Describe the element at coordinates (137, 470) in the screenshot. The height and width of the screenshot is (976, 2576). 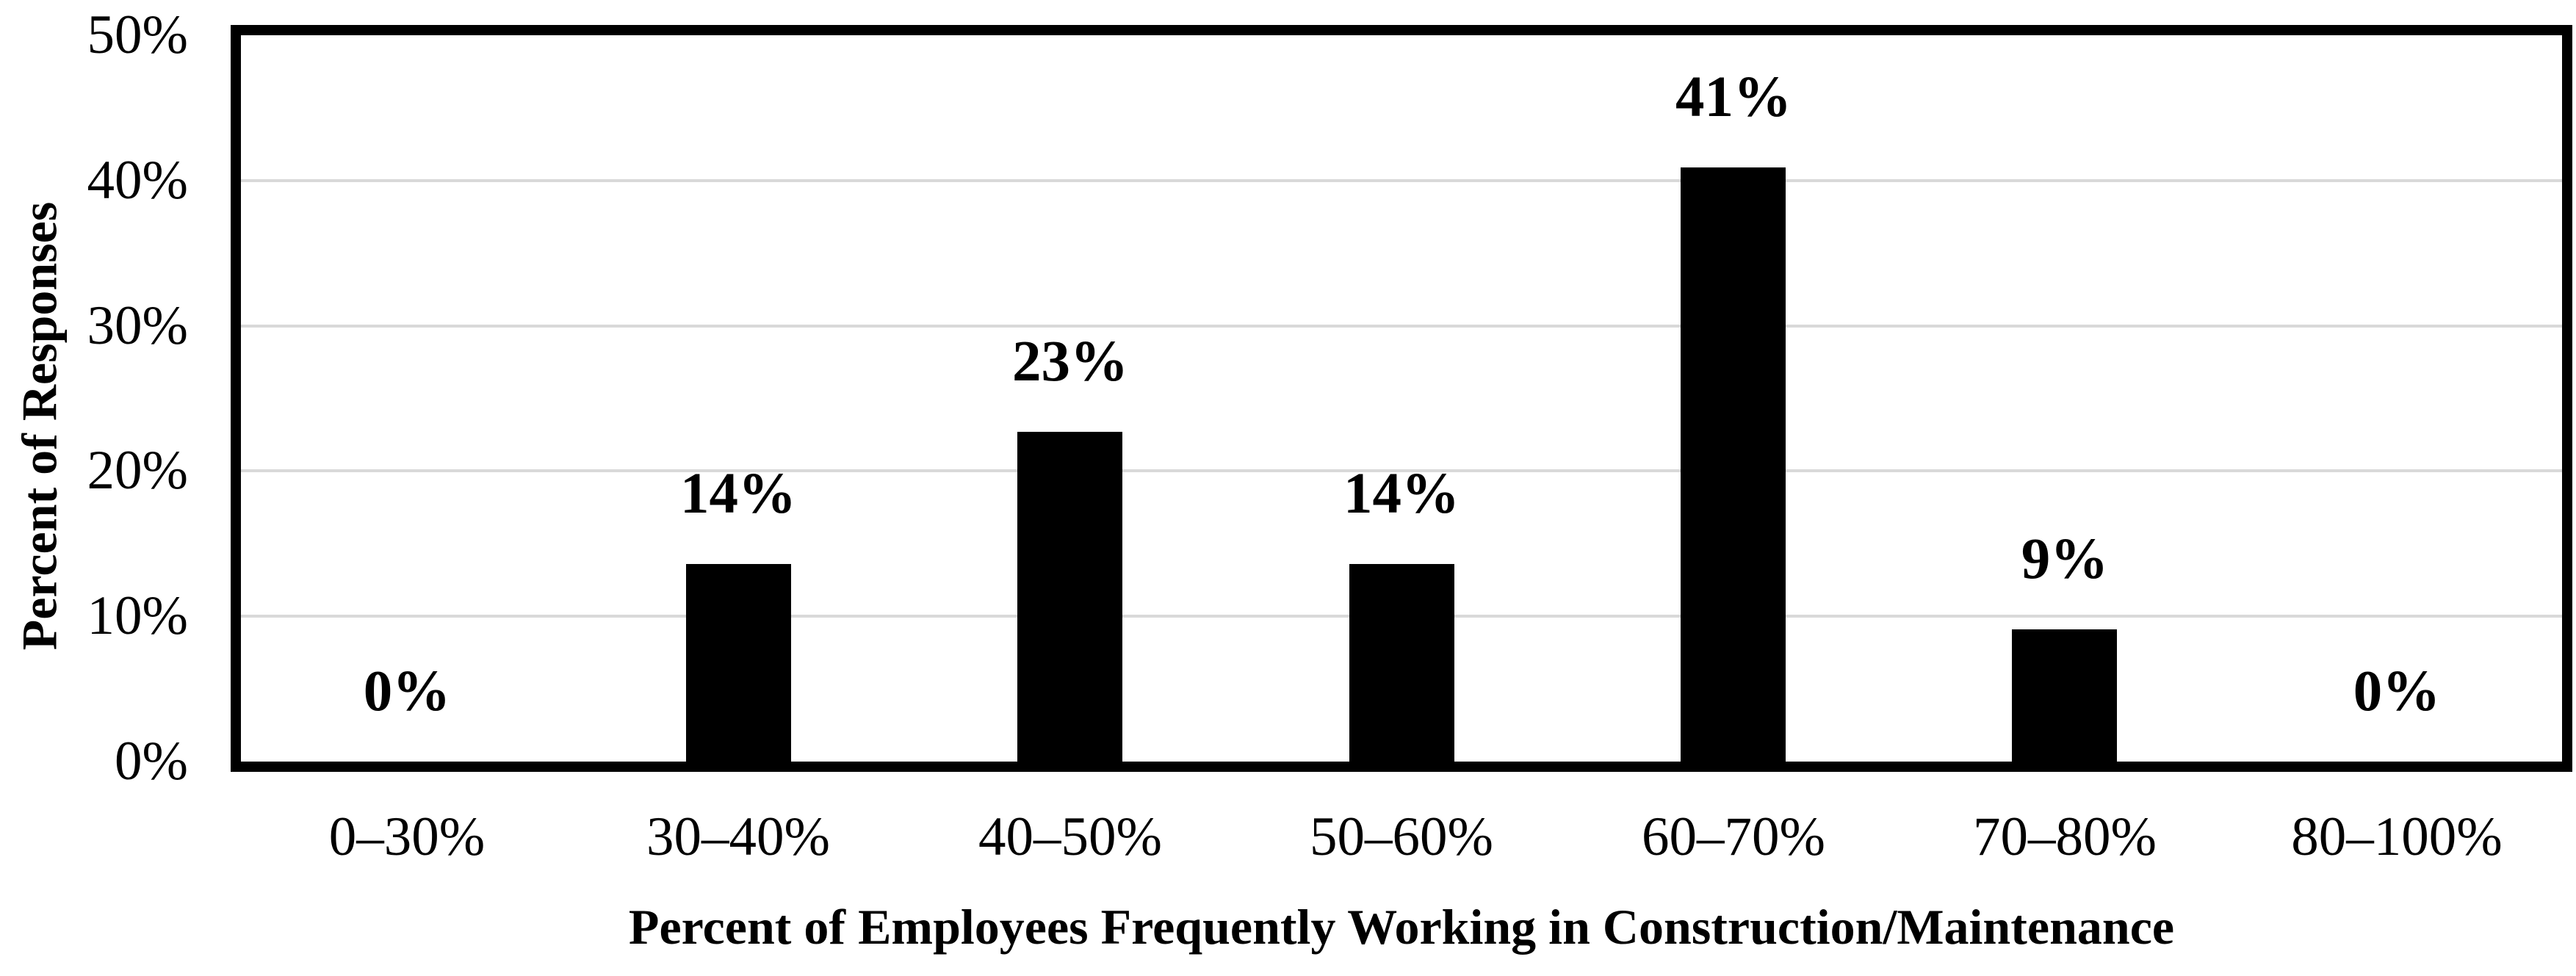
I see `y-tick-label: 20%` at that location.